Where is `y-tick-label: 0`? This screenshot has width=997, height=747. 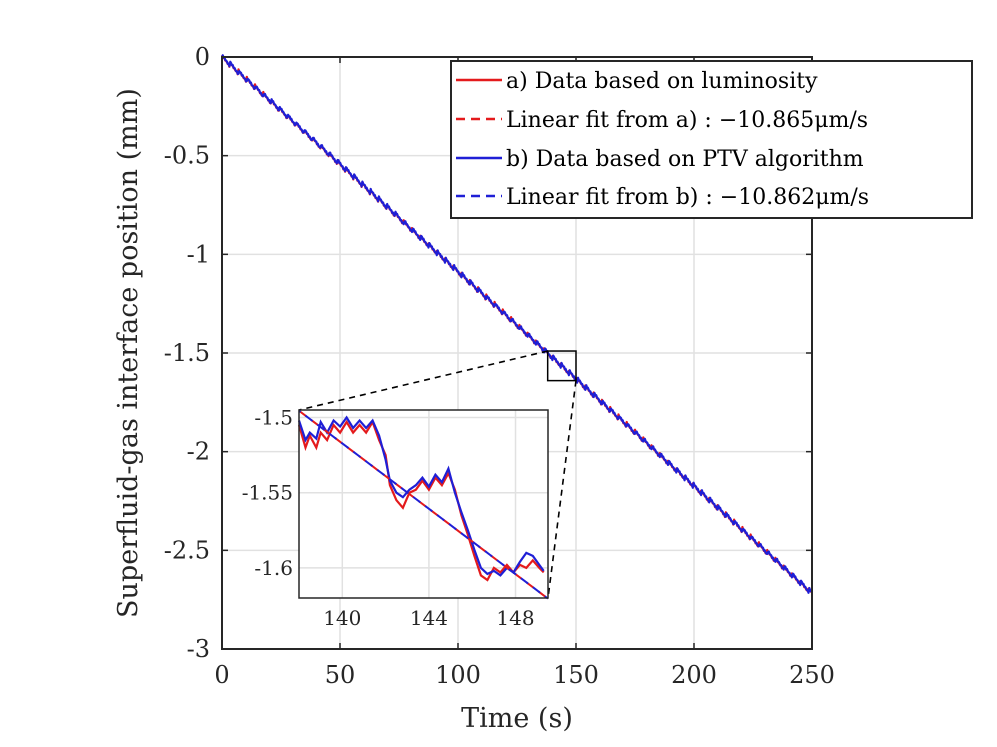 y-tick-label: 0 is located at coordinates (202, 57).